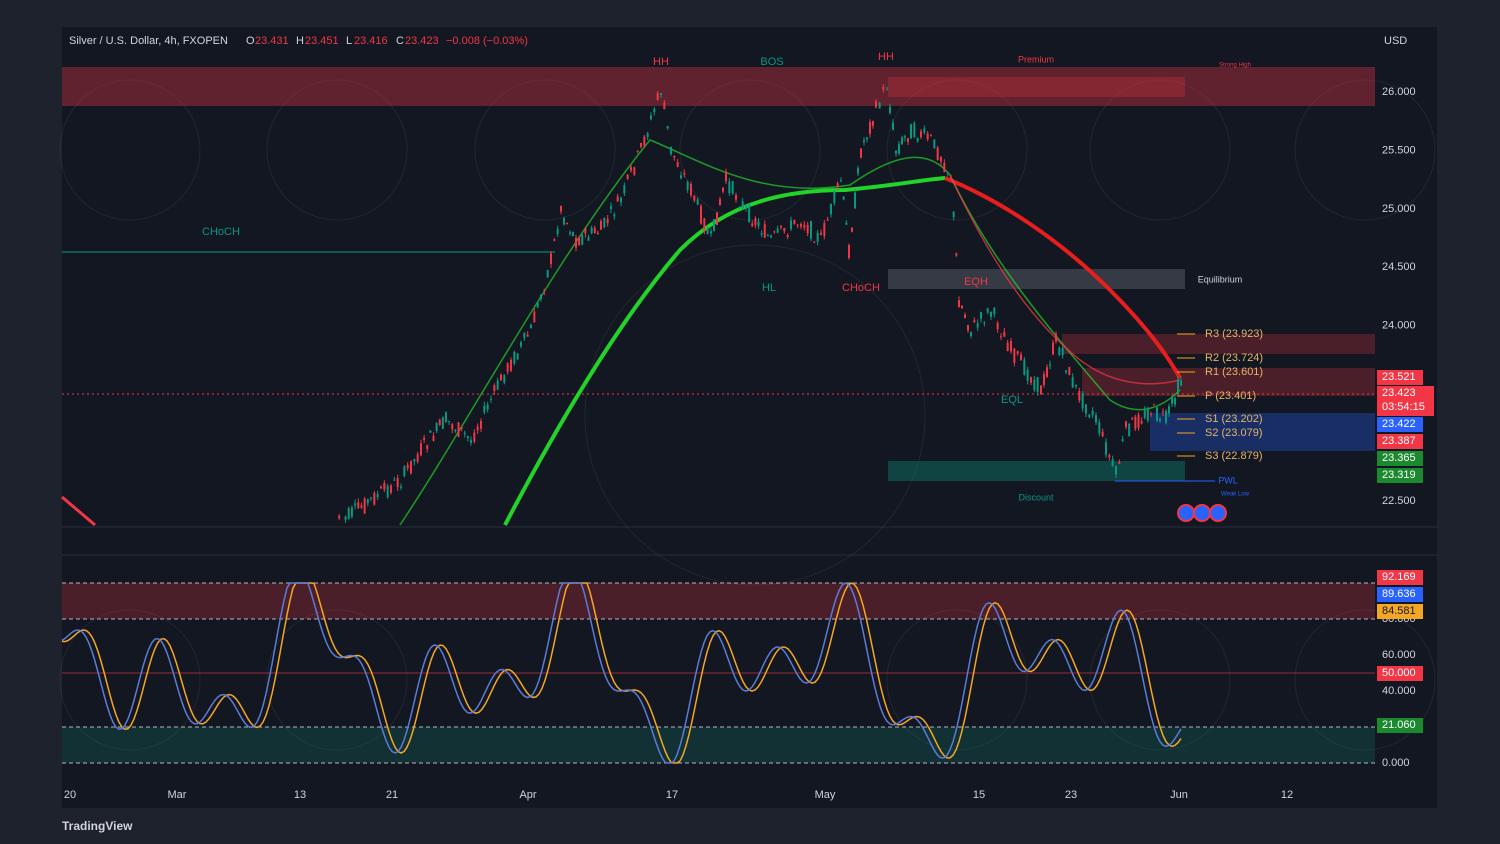  Describe the element at coordinates (1399, 673) in the screenshot. I see `oscillator-tag-label: 50.000` at that location.